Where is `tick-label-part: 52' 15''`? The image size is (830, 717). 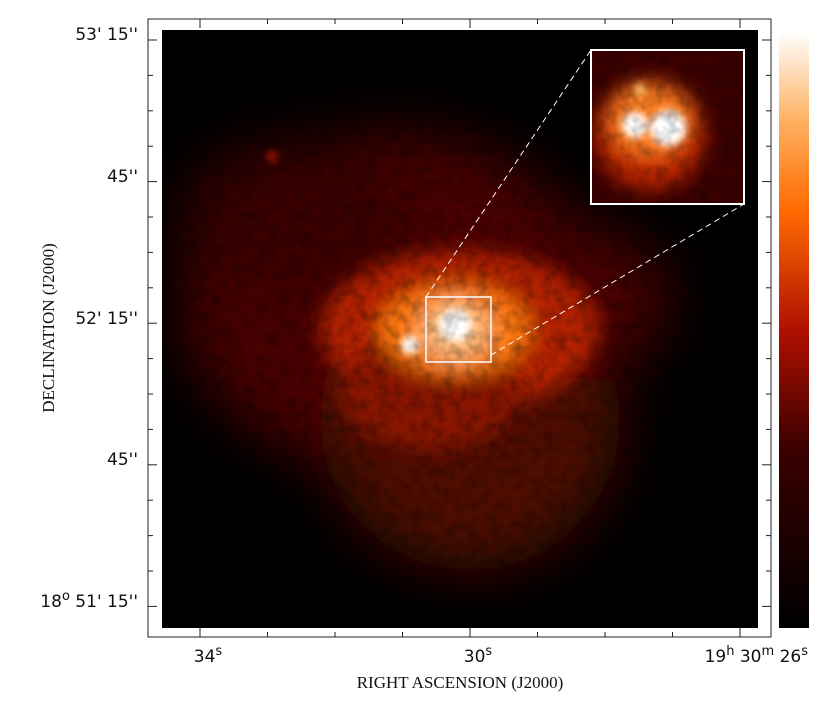
tick-label-part: 52' 15'' is located at coordinates (106, 319).